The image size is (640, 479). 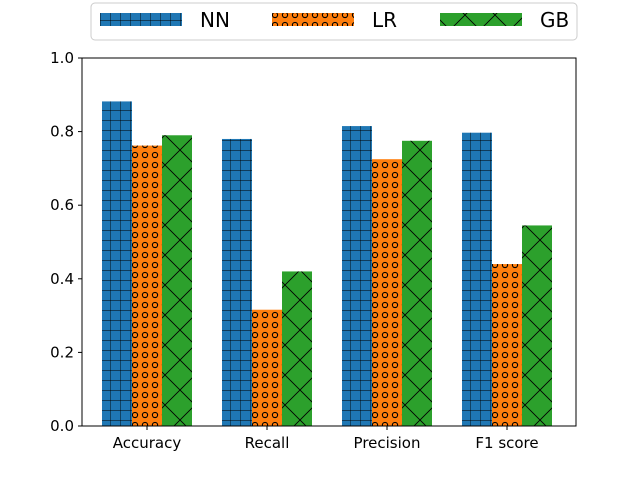 What do you see at coordinates (177, 280) in the screenshot?
I see `bar-hatch-gb-accuracy` at bounding box center [177, 280].